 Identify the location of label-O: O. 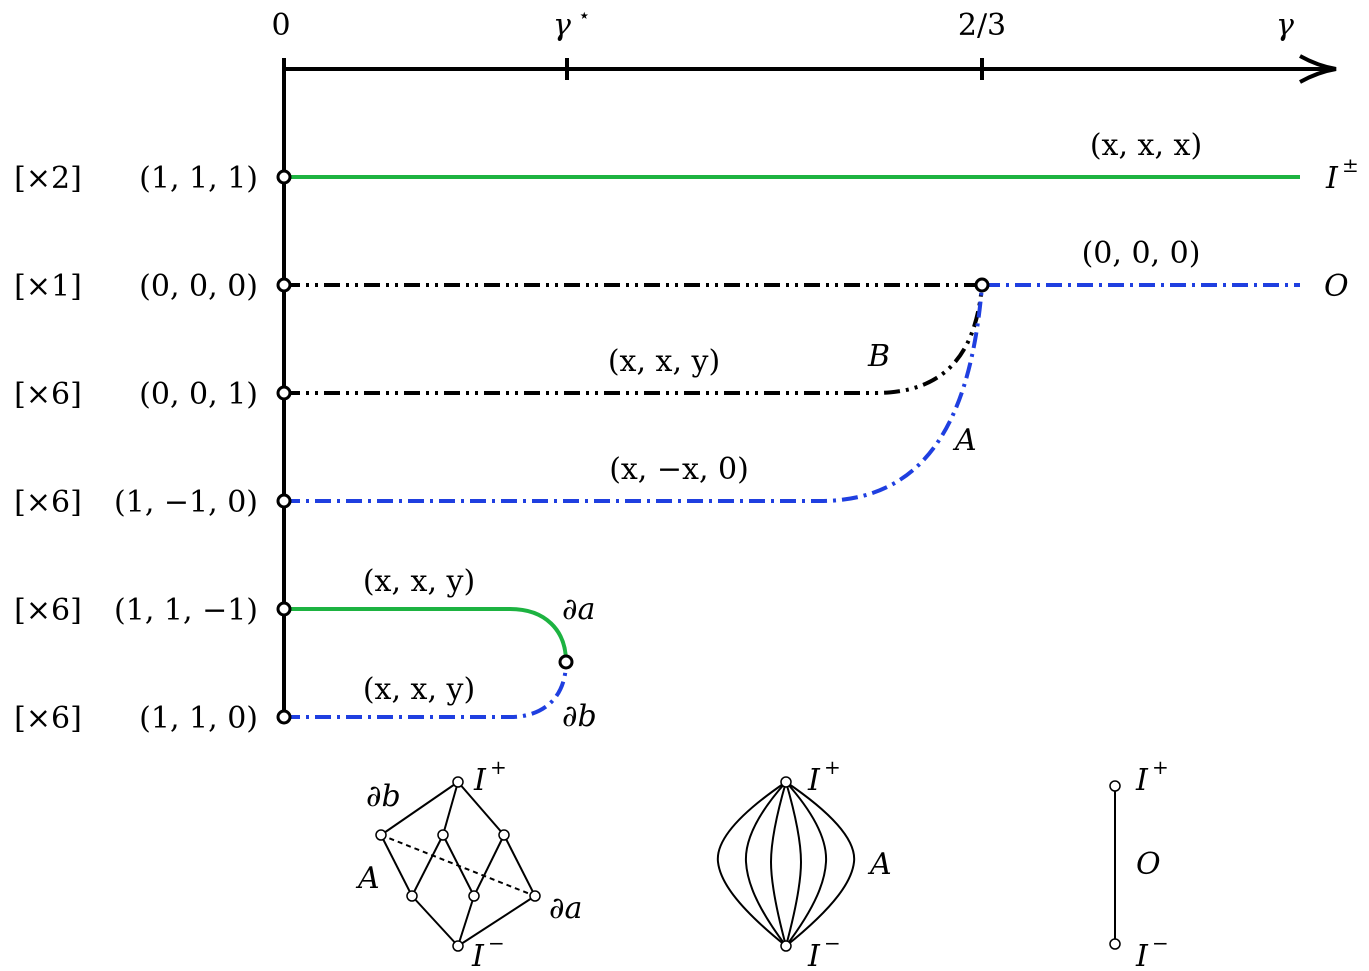
(1336, 286).